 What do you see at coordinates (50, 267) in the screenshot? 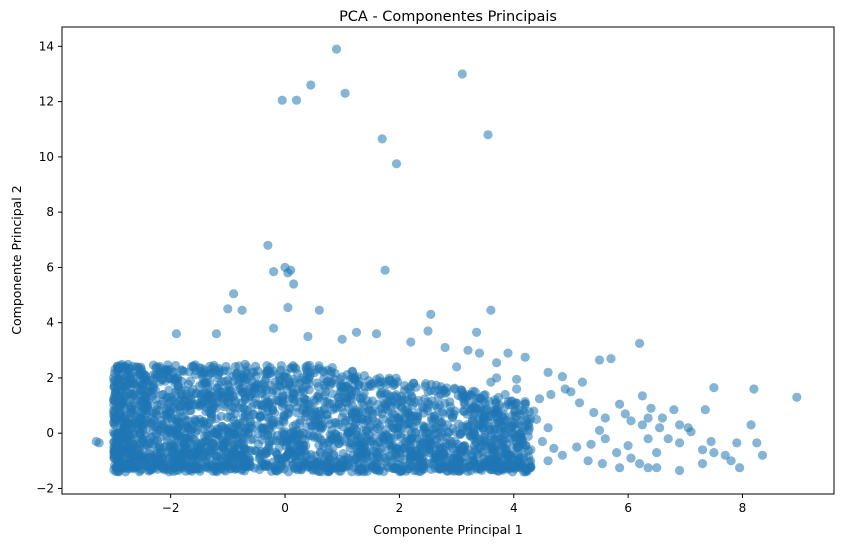
I see `y-tick-label: 6` at bounding box center [50, 267].